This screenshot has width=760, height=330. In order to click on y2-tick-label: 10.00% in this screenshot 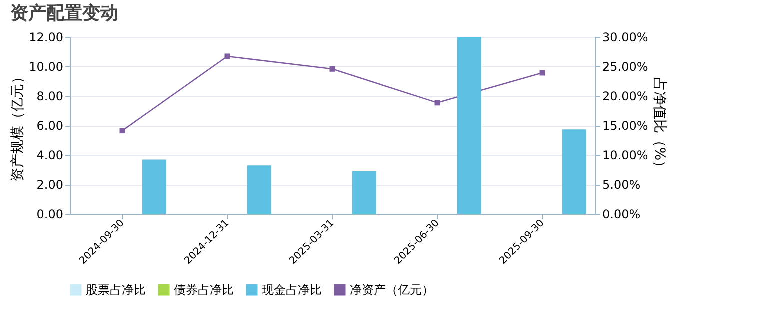, I will do `click(625, 155)`.